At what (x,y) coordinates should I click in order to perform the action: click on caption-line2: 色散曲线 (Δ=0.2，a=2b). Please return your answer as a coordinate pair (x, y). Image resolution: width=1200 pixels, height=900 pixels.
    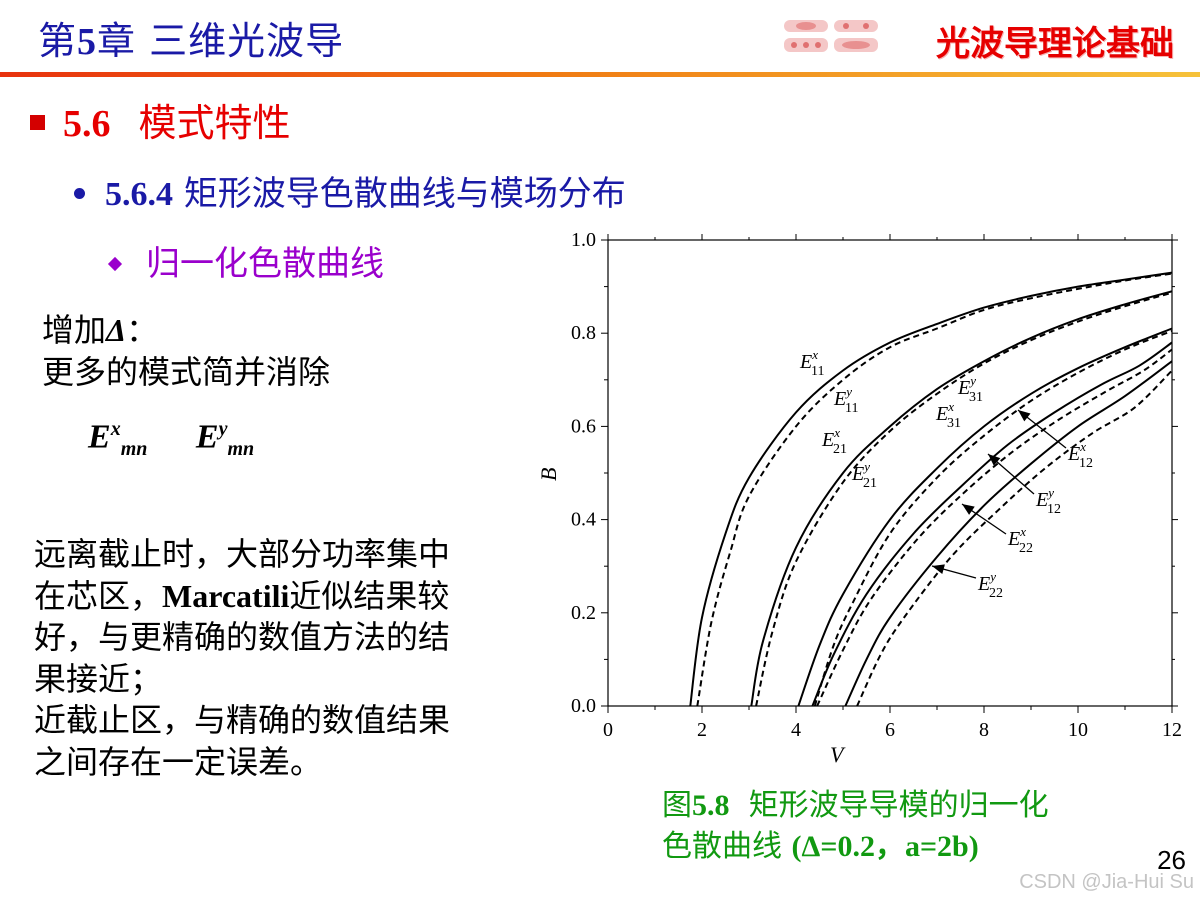
    Looking at the image, I should click on (820, 846).